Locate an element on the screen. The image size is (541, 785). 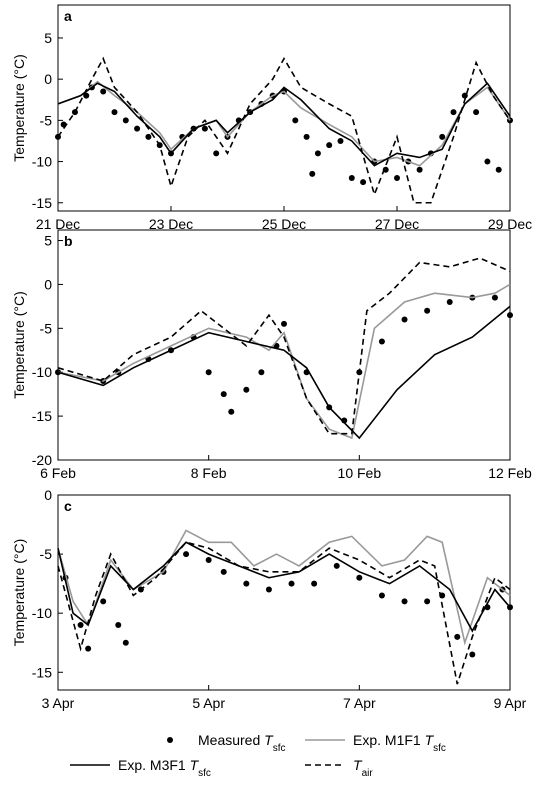
legend-entry: Measured Tsfc is located at coordinates (226, 743).